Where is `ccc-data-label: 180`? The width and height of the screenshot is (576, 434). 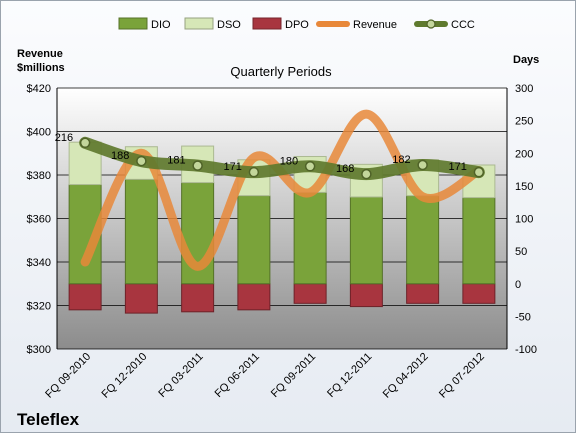 ccc-data-label: 180 is located at coordinates (289, 161).